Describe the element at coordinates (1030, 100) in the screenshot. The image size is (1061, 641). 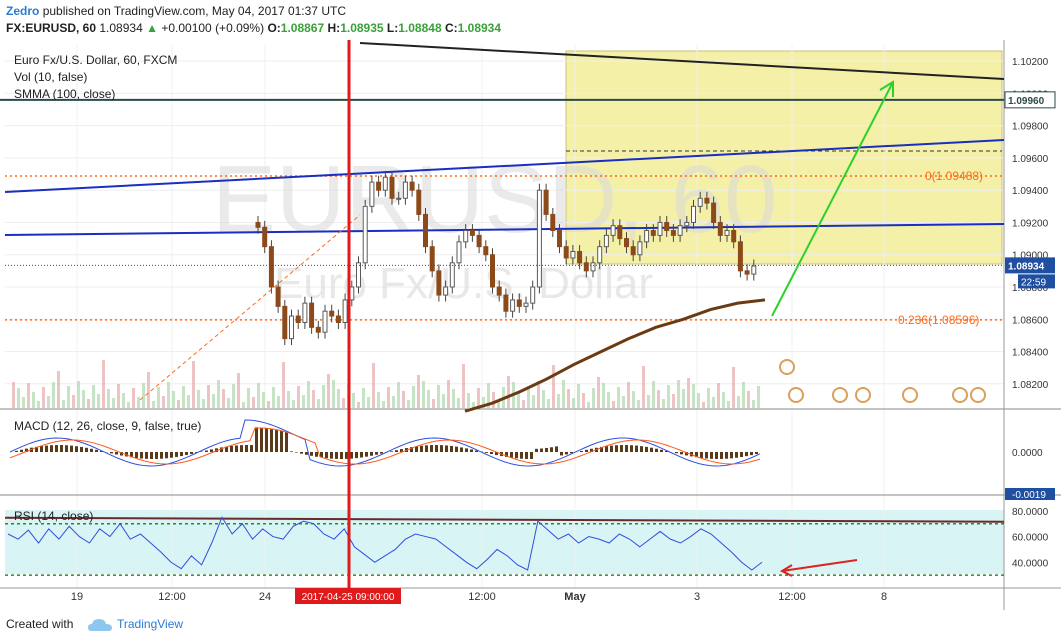
I see `level-tag` at that location.